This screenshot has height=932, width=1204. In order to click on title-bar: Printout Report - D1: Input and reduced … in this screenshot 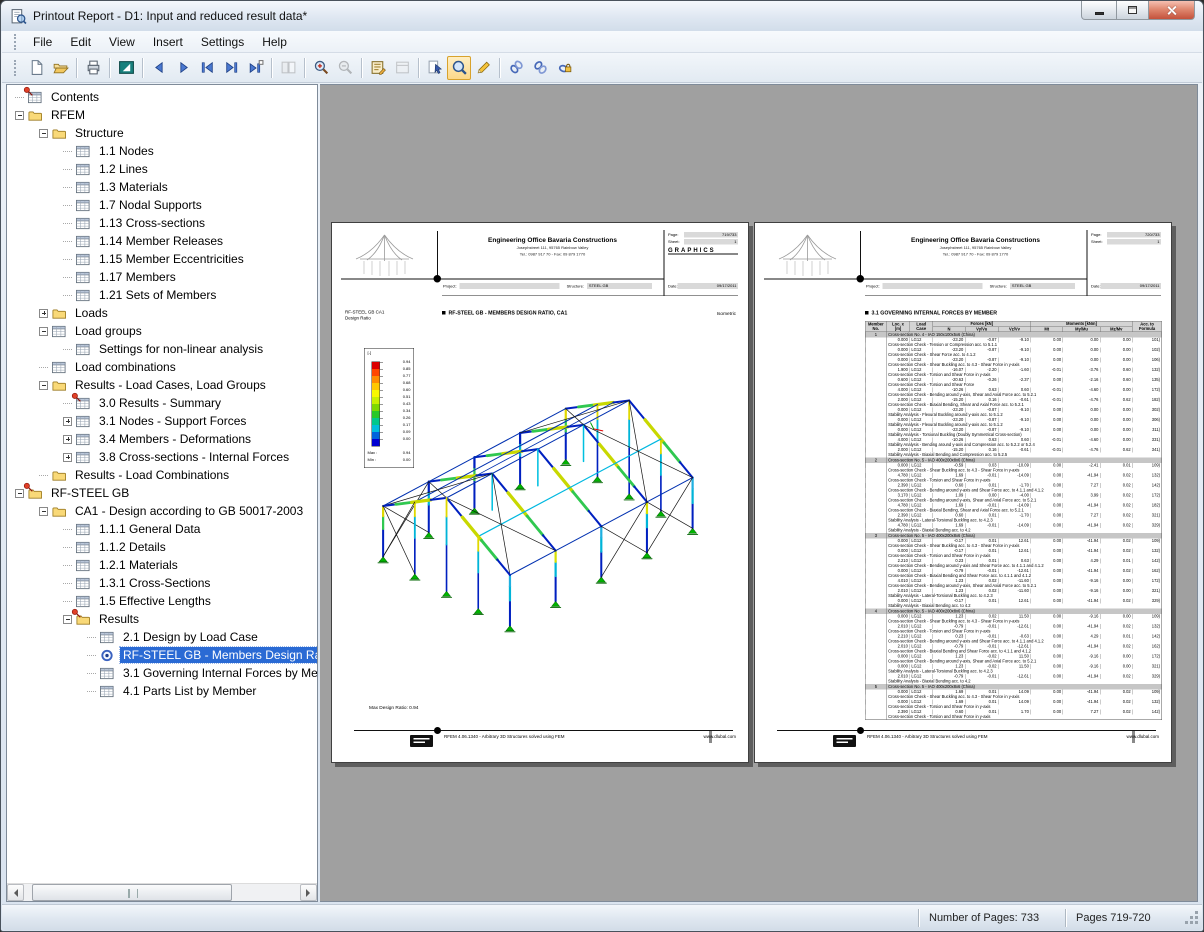, I will do `click(602, 16)`.